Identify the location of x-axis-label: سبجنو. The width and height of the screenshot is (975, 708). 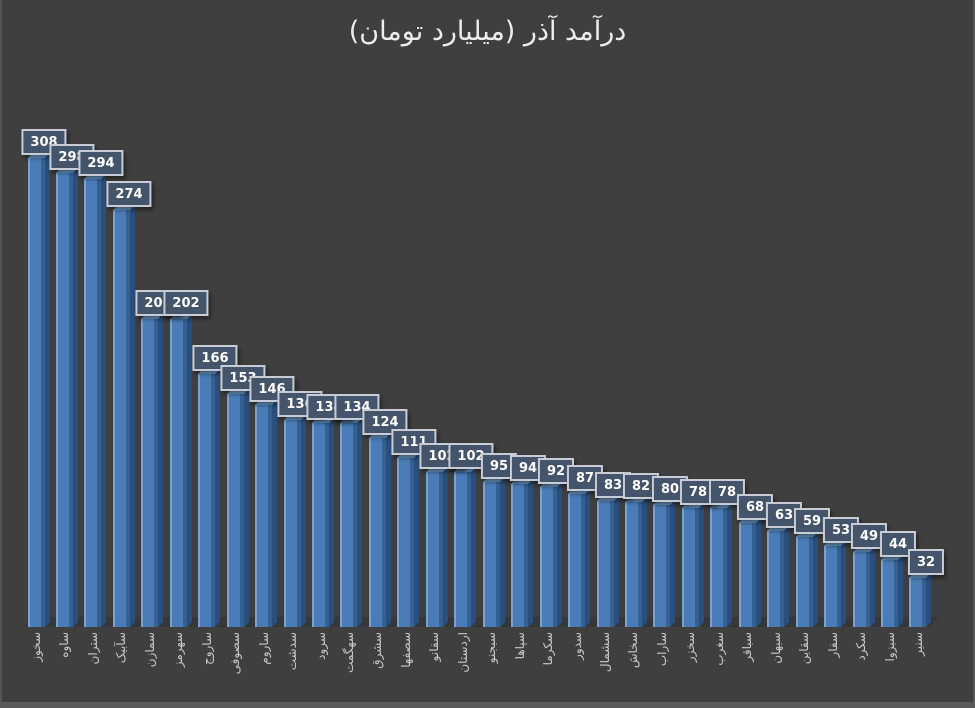
(491, 648).